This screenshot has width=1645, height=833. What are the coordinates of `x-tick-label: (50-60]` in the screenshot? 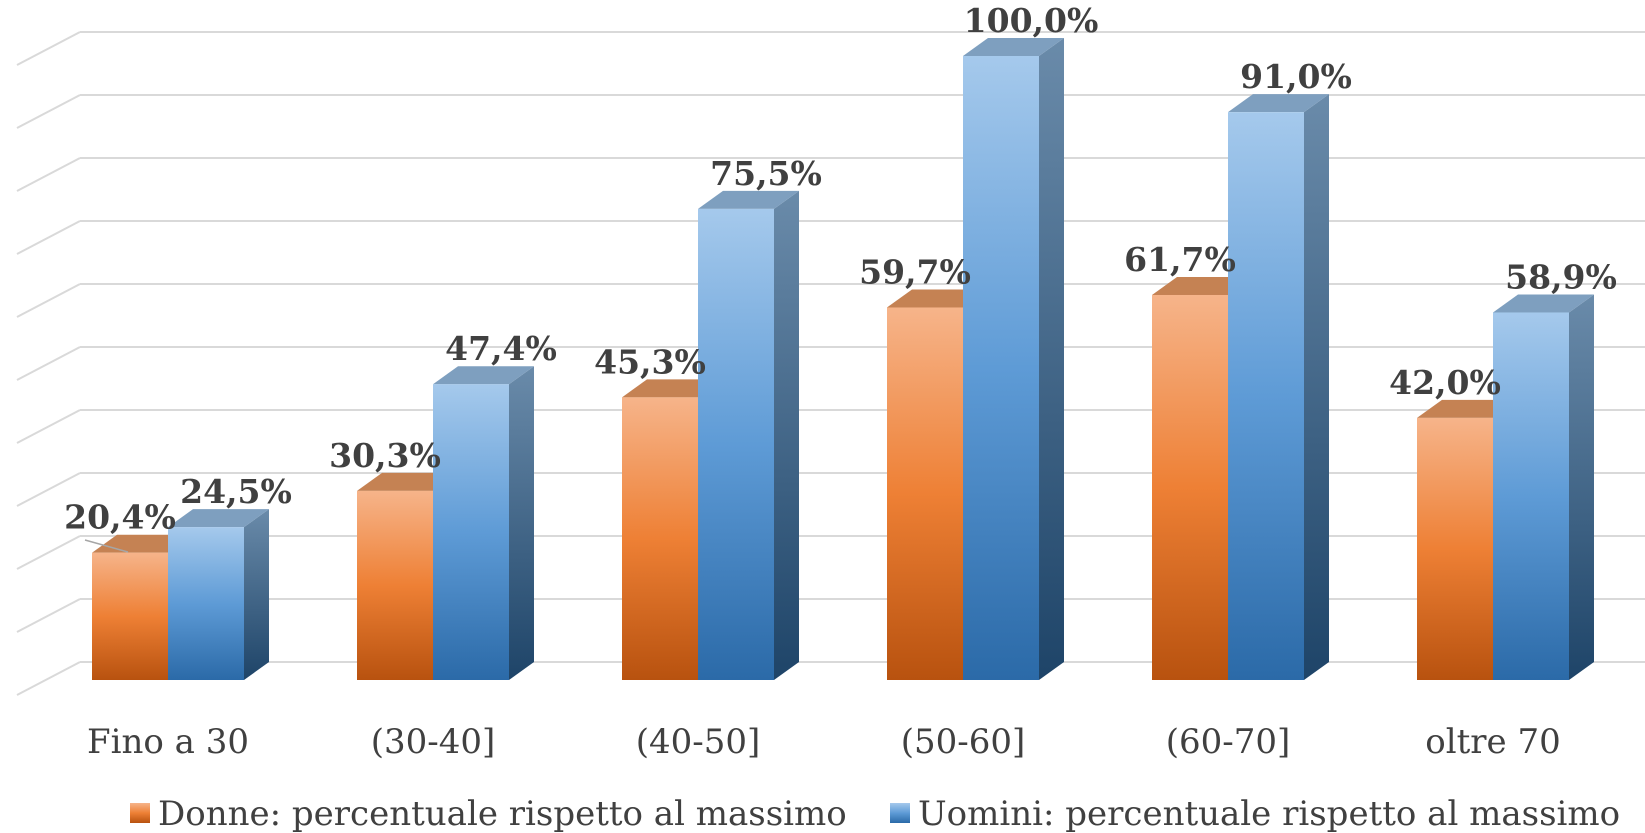 It's located at (963, 742).